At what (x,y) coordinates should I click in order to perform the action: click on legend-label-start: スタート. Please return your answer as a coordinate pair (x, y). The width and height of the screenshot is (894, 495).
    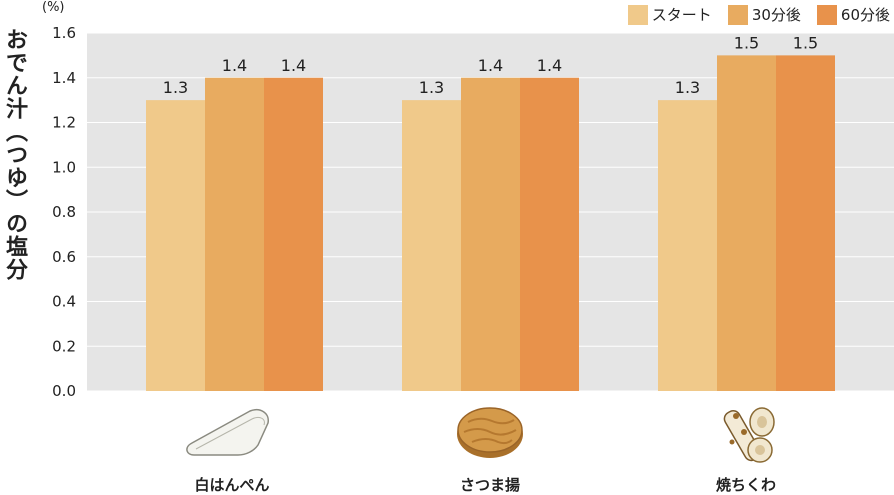
    Looking at the image, I should click on (681, 15).